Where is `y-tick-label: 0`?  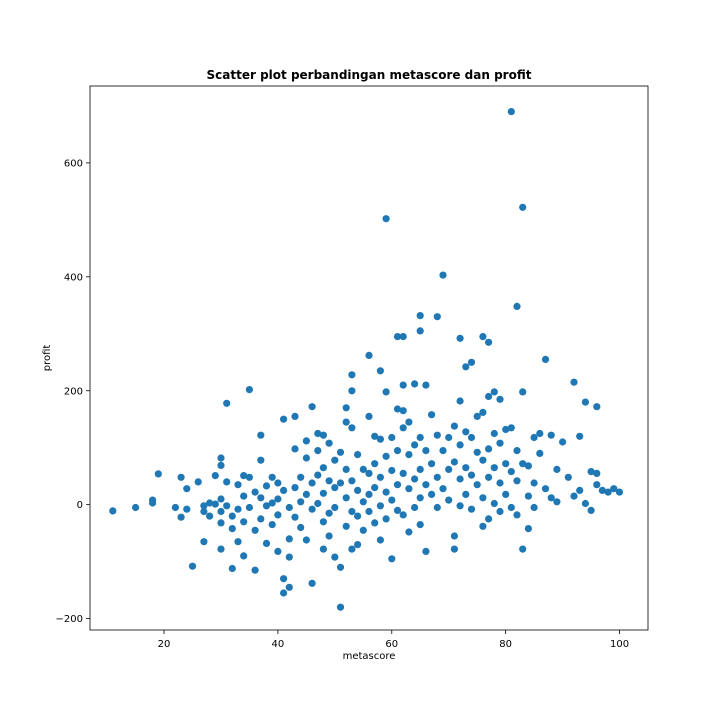
y-tick-label: 0 is located at coordinates (80, 505).